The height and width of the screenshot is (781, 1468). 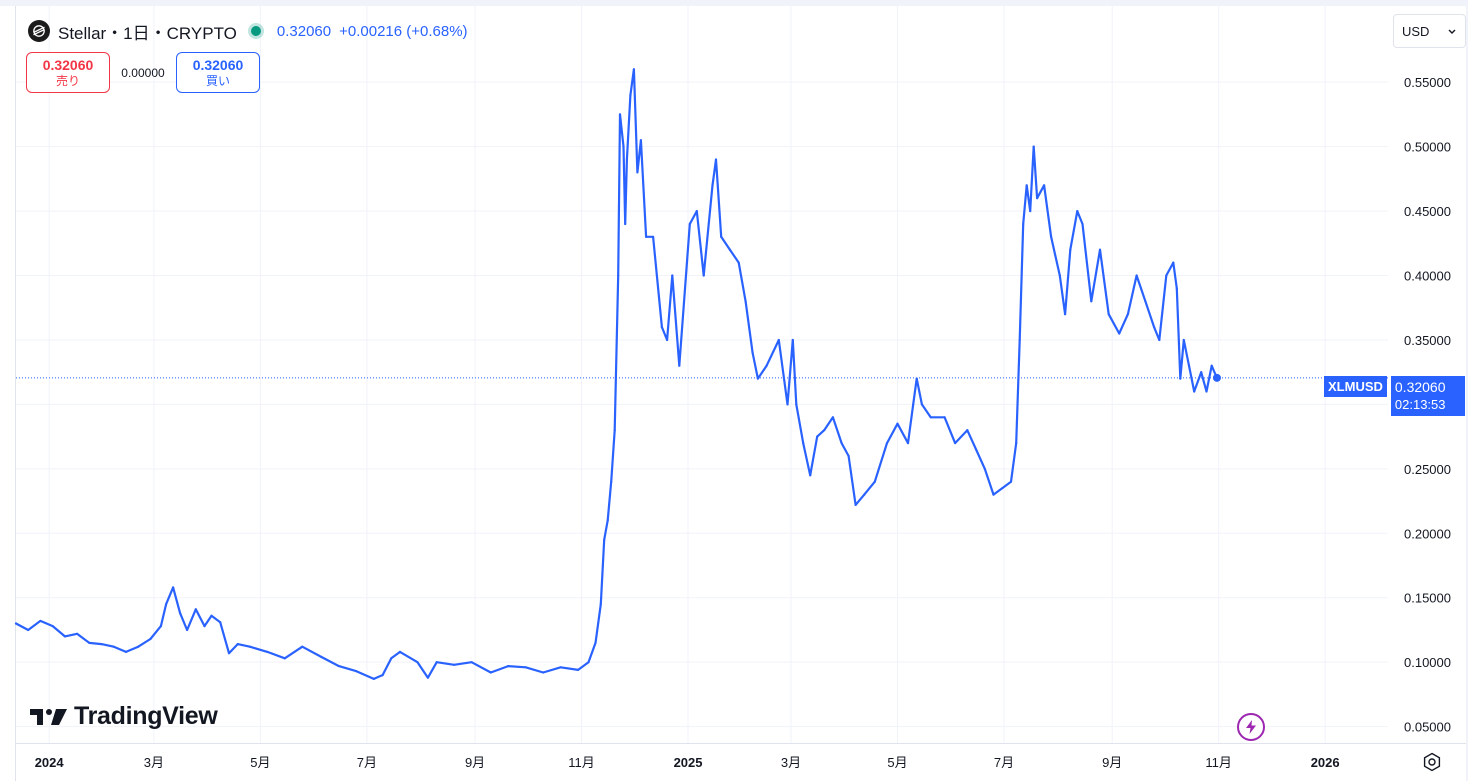 I want to click on y-tick-label: 0.20000, so click(x=1427, y=533).